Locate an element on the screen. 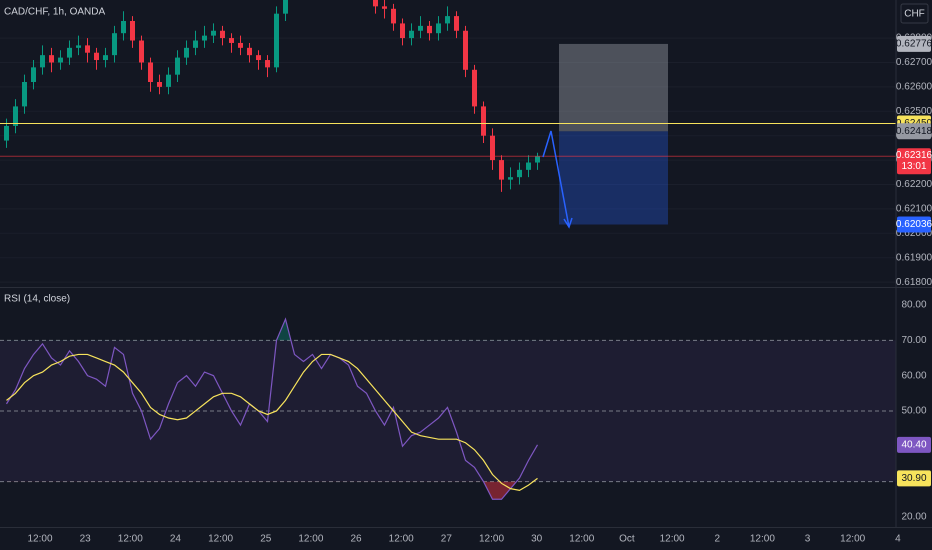 The width and height of the screenshot is (932, 550). y-tick-label: 0.62500 is located at coordinates (914, 111).